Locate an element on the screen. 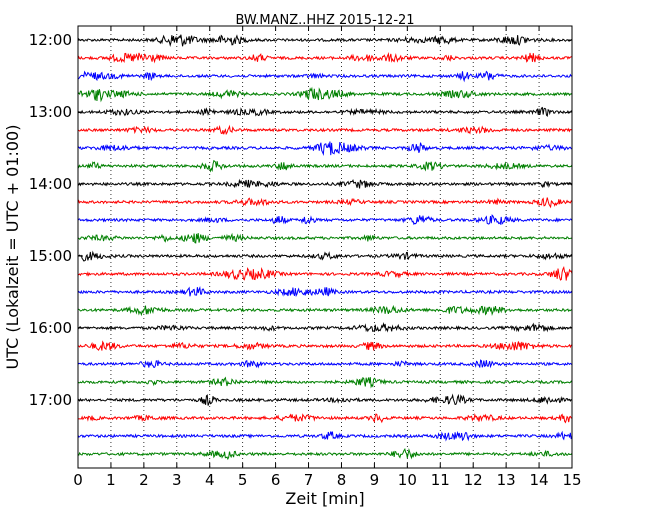 The width and height of the screenshot is (650, 520). y-tick-label: 17:00 is located at coordinates (50, 400).